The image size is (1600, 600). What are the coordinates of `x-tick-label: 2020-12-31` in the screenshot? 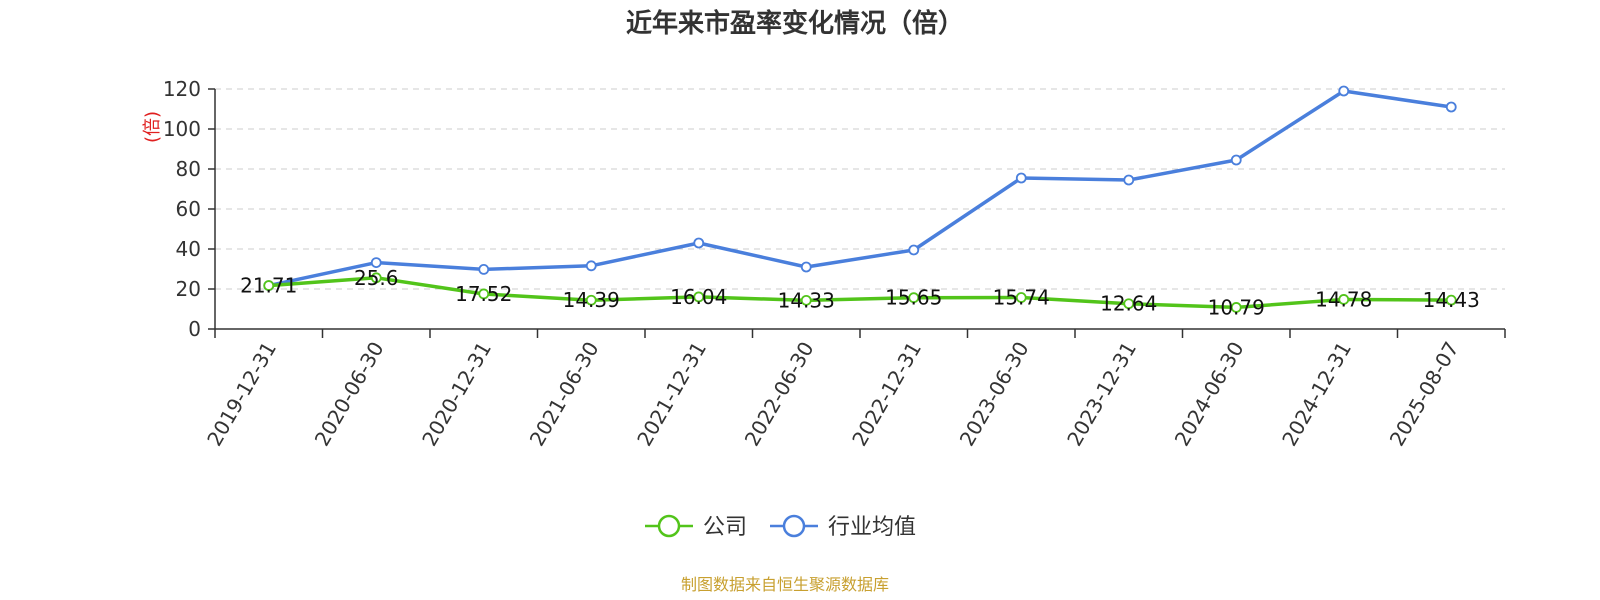 It's located at (456, 394).